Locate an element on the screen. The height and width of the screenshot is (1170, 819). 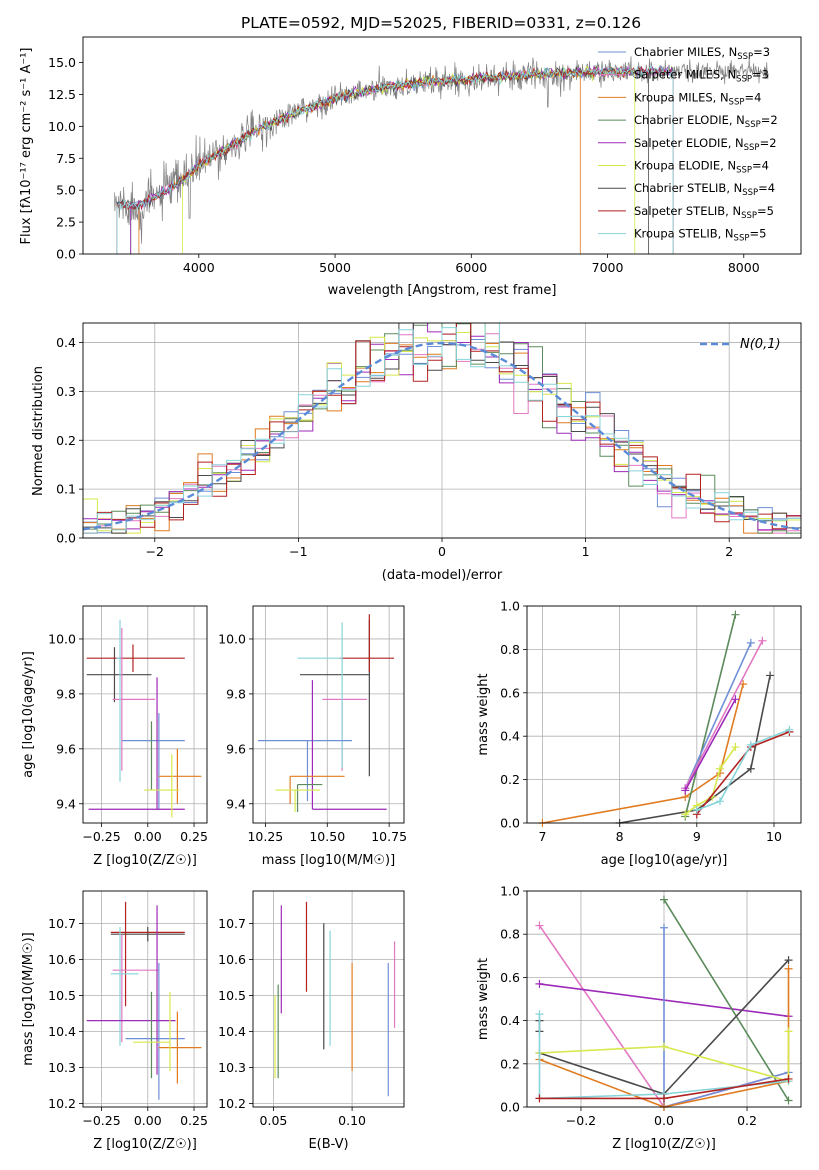
y-axis-label: Flux [fλ10⁻¹⁷ erg cm⁻² s⁻¹ A⁻¹] is located at coordinates (26, 146).